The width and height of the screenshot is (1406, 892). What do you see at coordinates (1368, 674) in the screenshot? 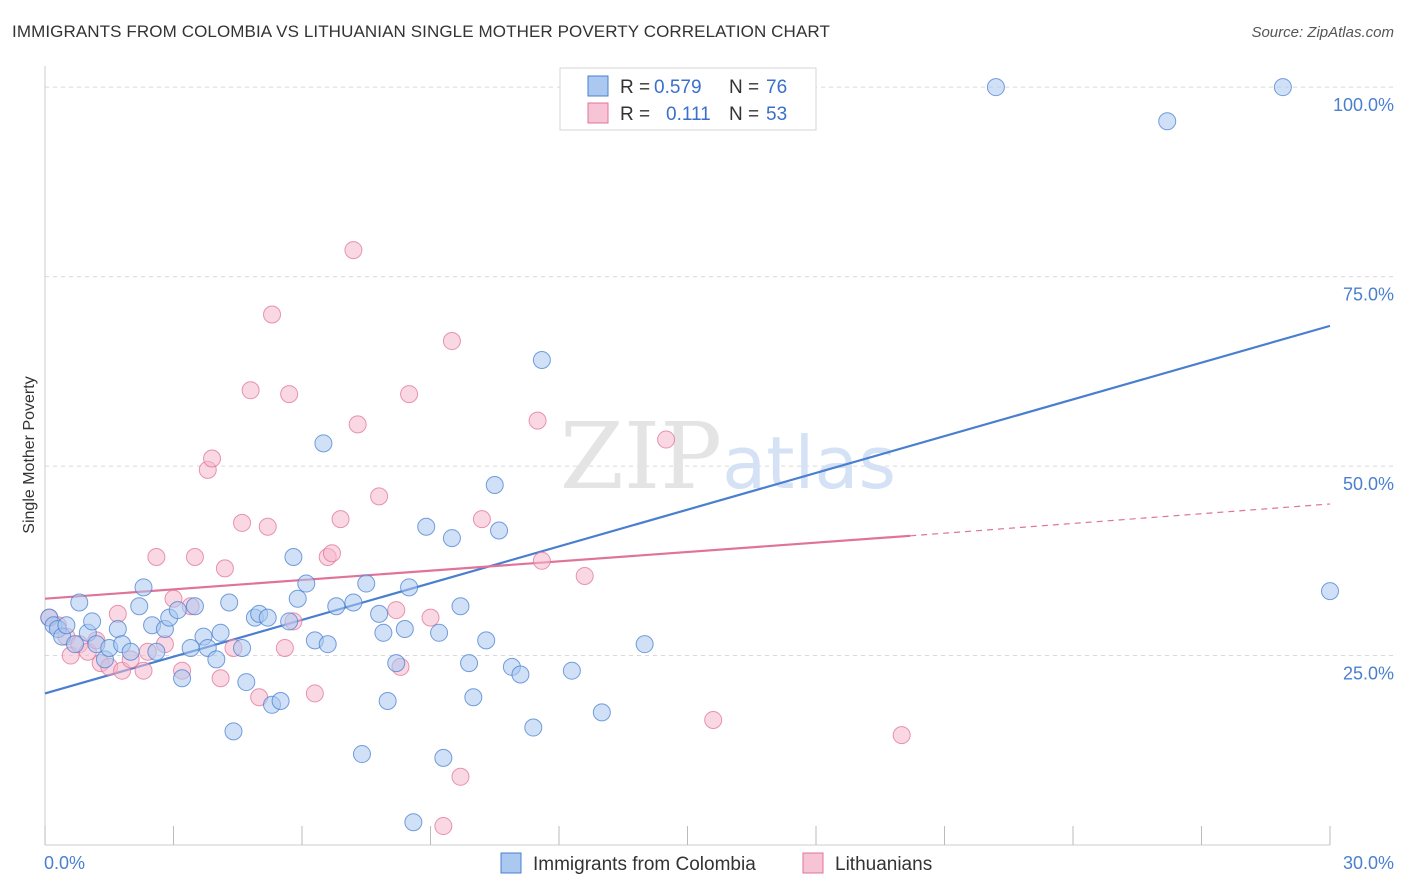
I see `y-tick-label: 25.0%` at bounding box center [1368, 674].